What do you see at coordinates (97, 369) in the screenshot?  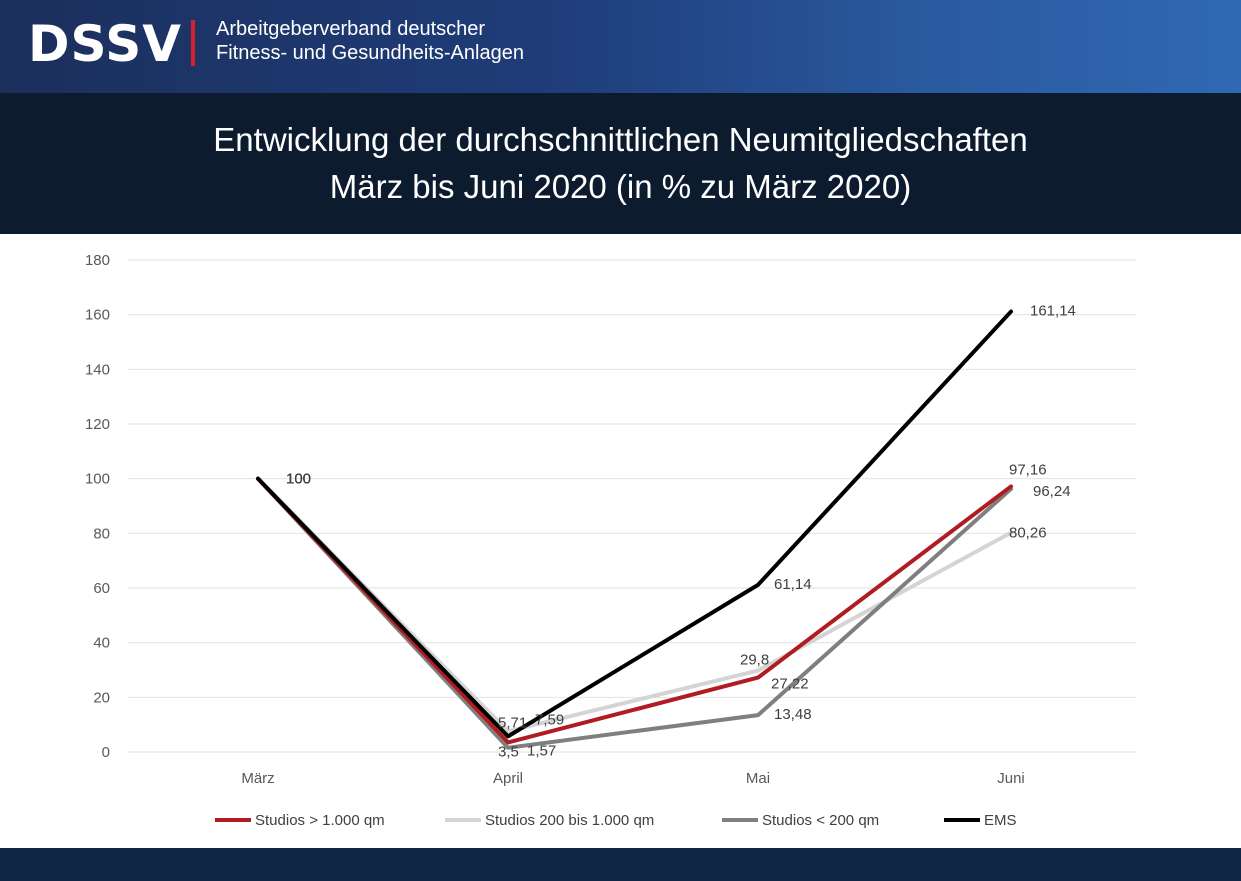 I see `y-tick-label: 140` at bounding box center [97, 369].